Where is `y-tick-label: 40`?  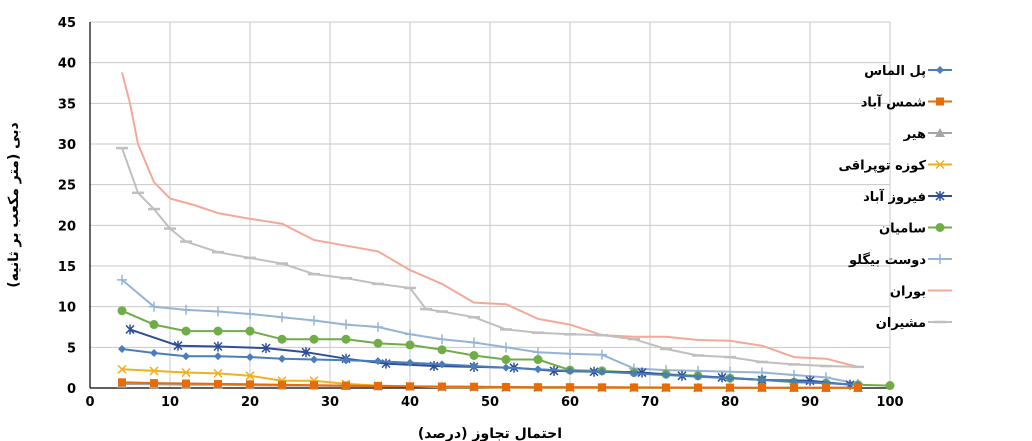
y-tick-label: 40 is located at coordinates (67, 64).